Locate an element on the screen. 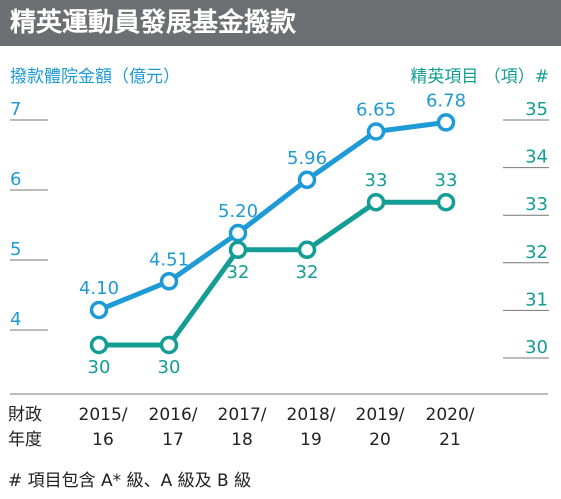 Image resolution: width=561 pixels, height=499 pixels. left-tick-label: 4 is located at coordinates (15, 319).